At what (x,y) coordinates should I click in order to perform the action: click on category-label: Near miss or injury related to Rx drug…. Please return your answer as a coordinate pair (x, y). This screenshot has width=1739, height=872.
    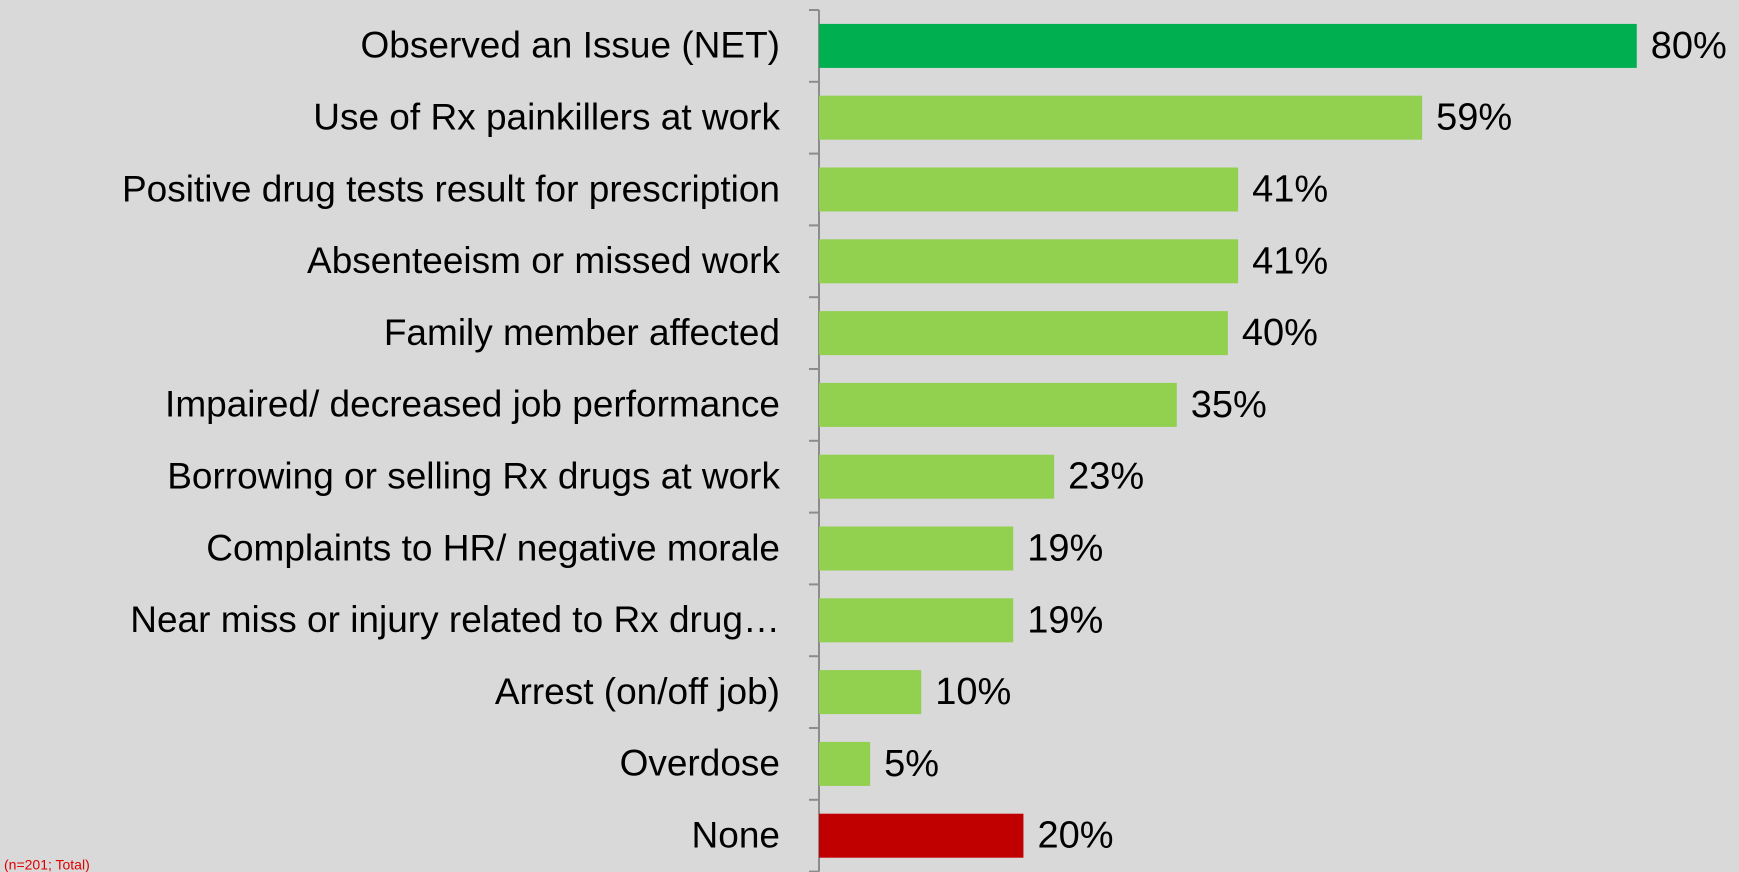
    Looking at the image, I should click on (455, 619).